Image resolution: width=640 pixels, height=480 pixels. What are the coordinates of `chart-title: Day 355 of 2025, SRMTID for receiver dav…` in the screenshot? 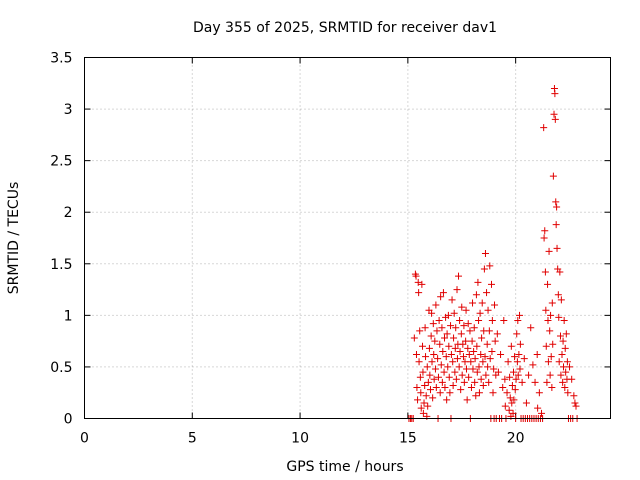 It's located at (345, 28).